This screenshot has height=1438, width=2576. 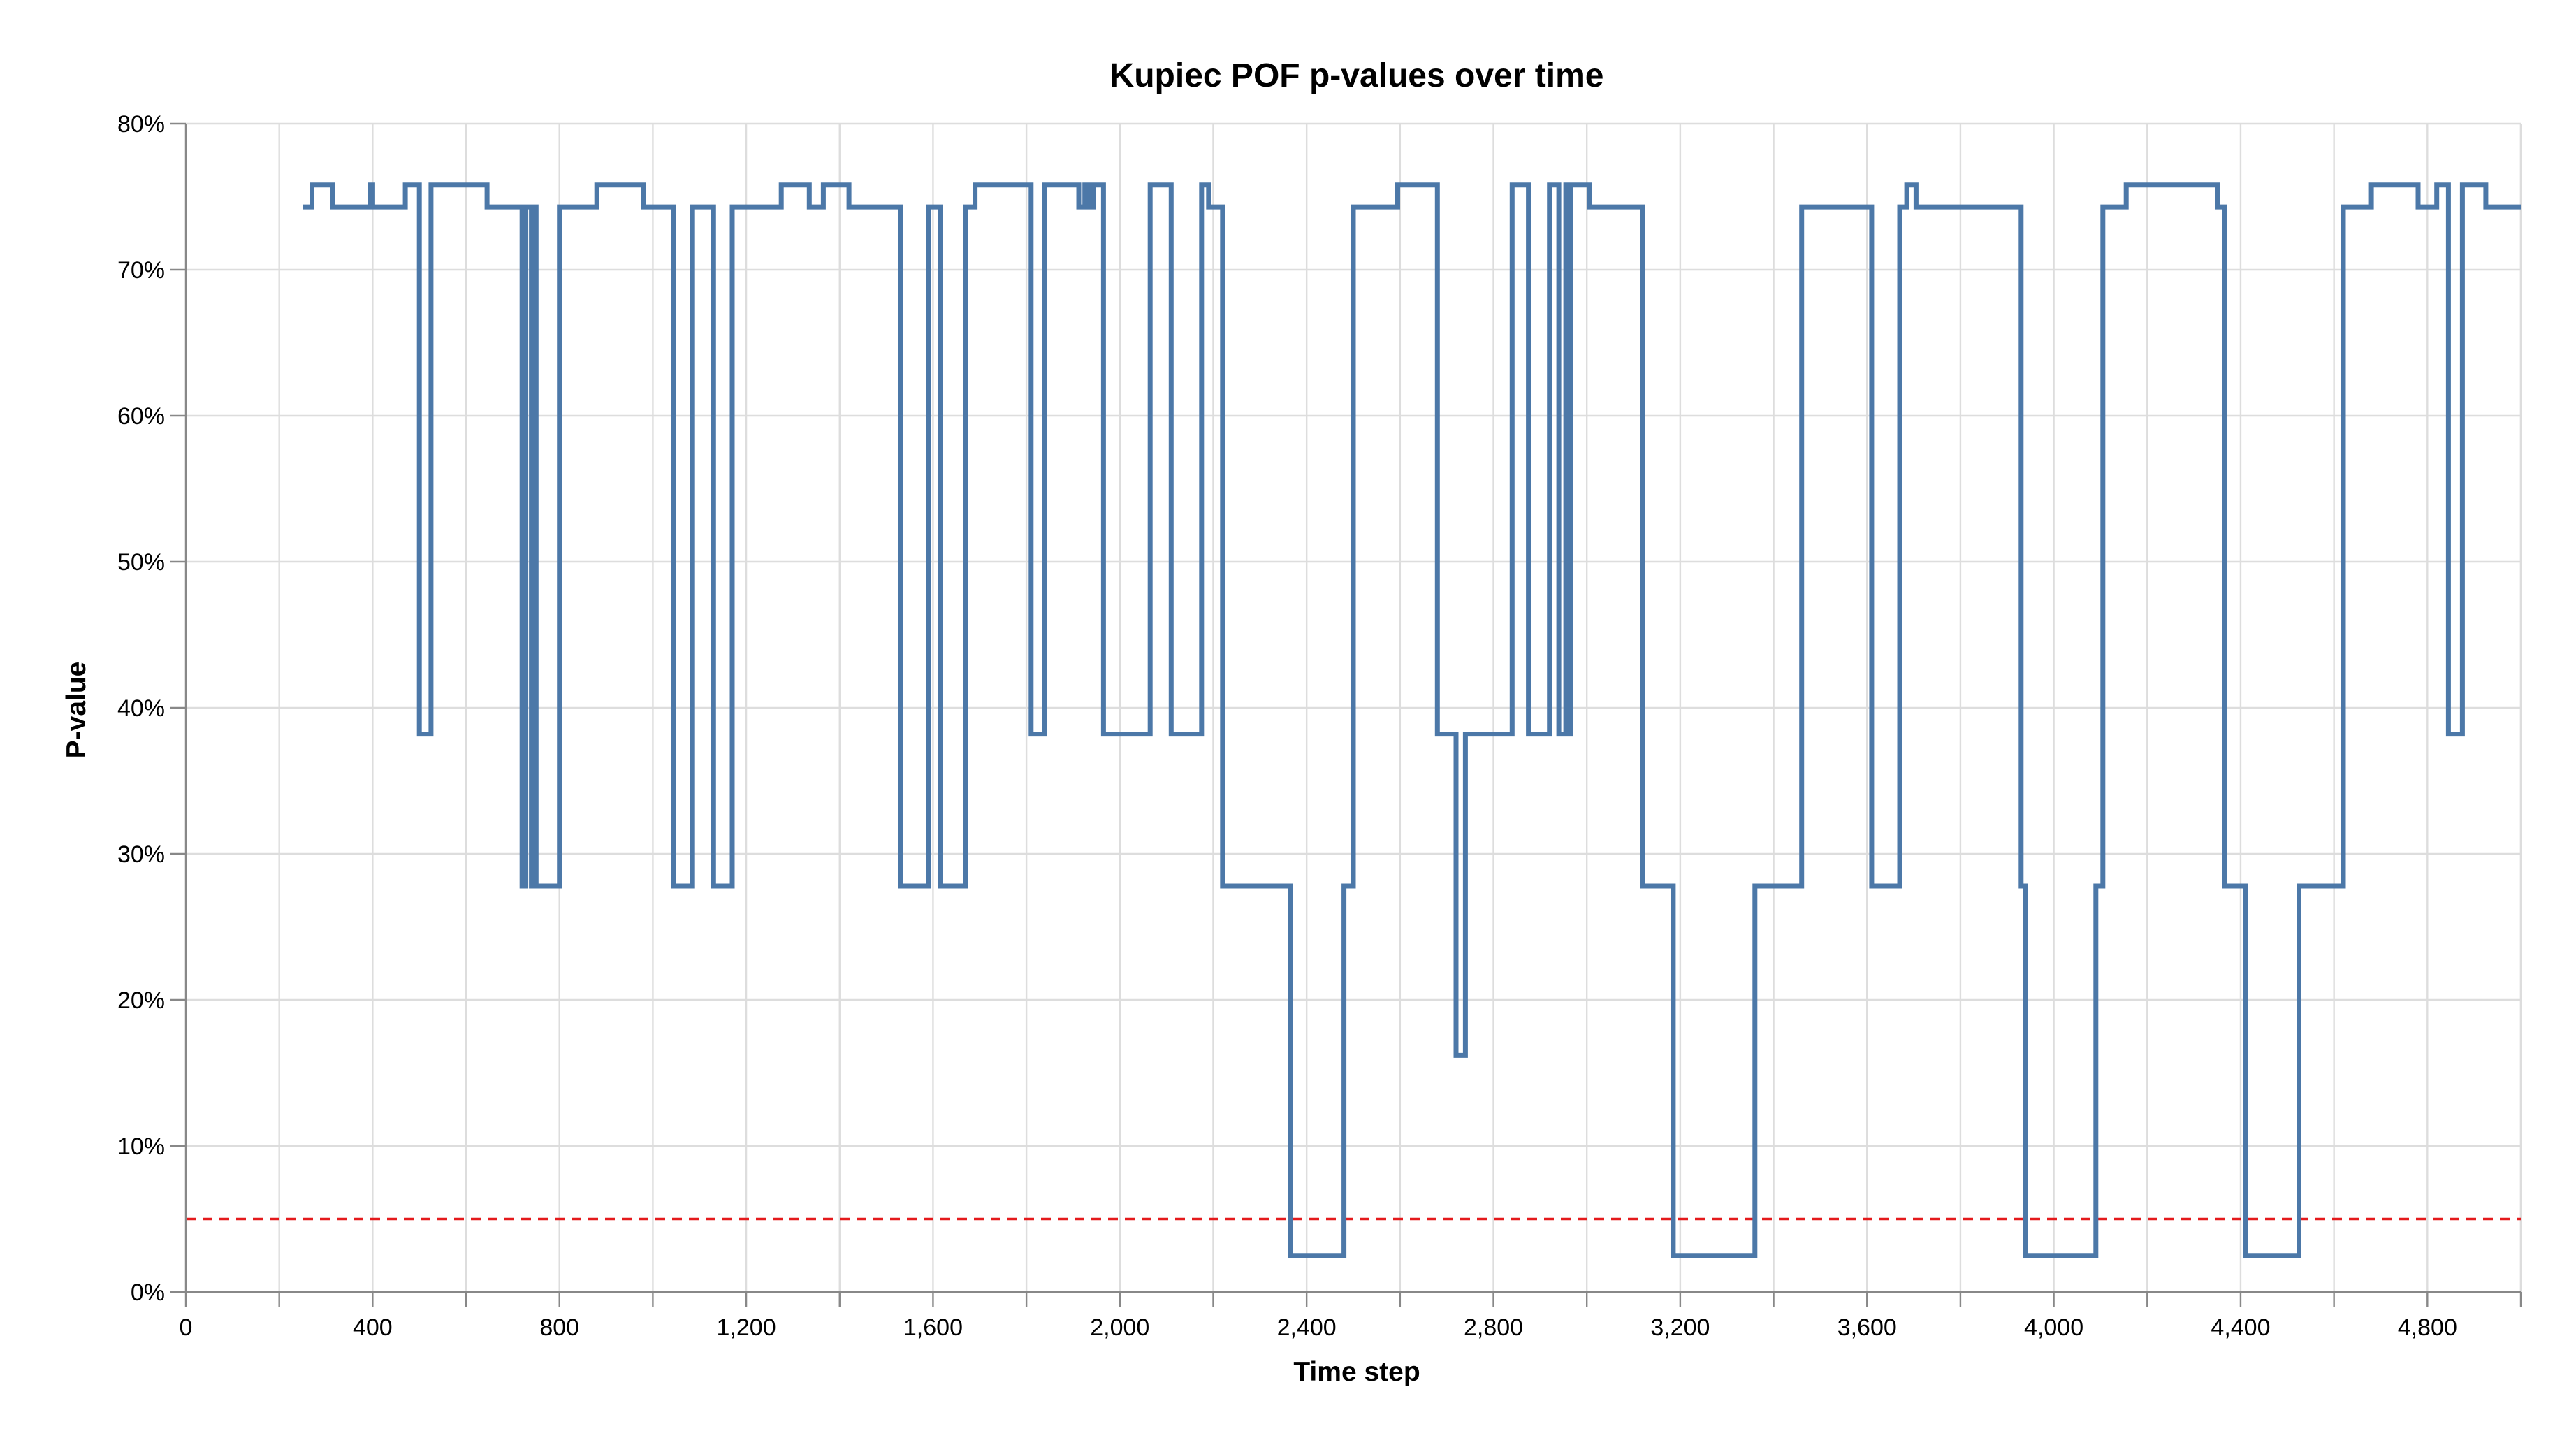 What do you see at coordinates (746, 1328) in the screenshot?
I see `x-tick-label: 1,200` at bounding box center [746, 1328].